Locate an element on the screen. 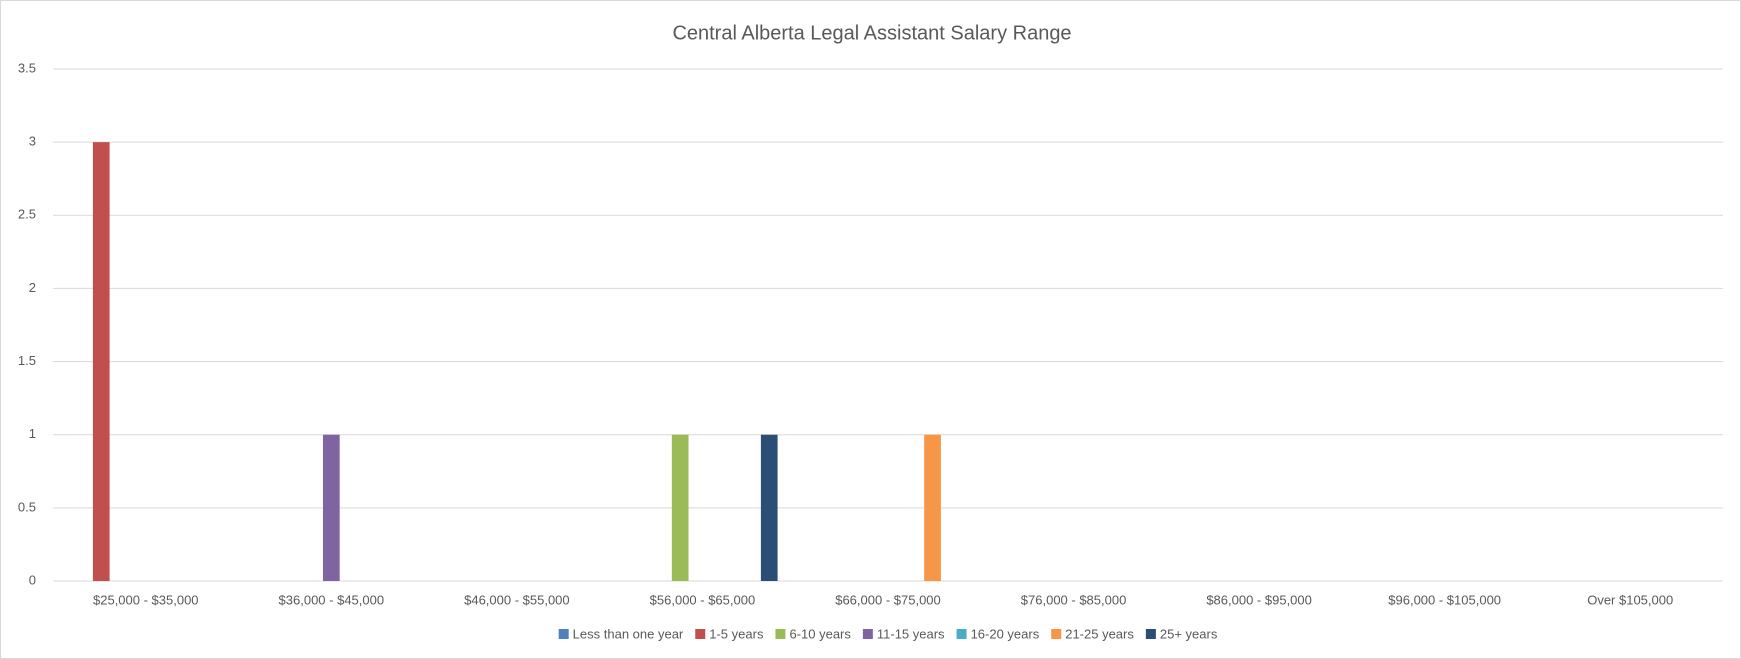 The image size is (1741, 659). legend-label: 25+ years is located at coordinates (1189, 633).